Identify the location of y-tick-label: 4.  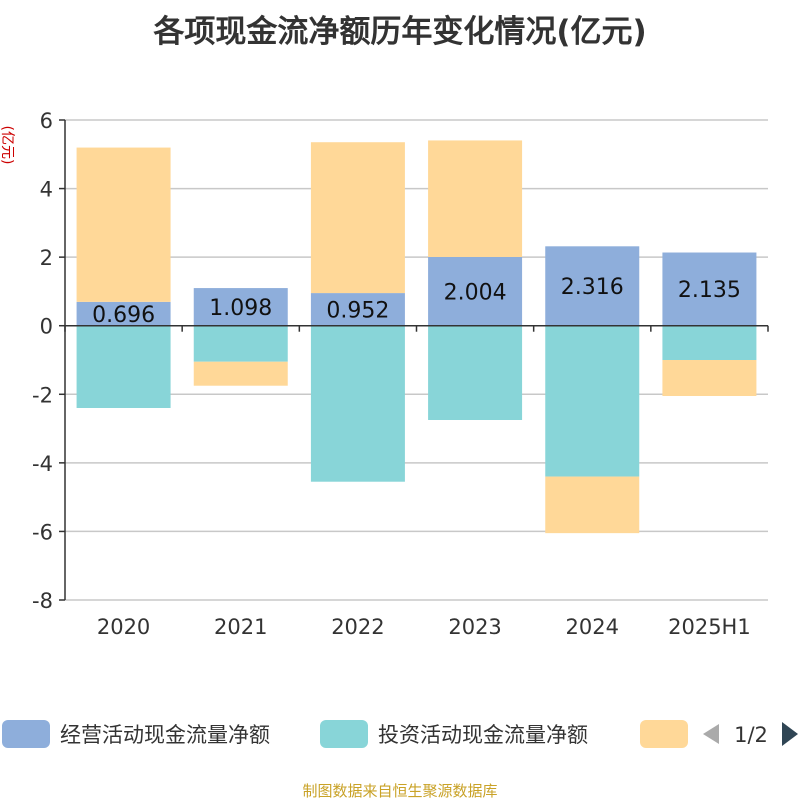
(46, 190).